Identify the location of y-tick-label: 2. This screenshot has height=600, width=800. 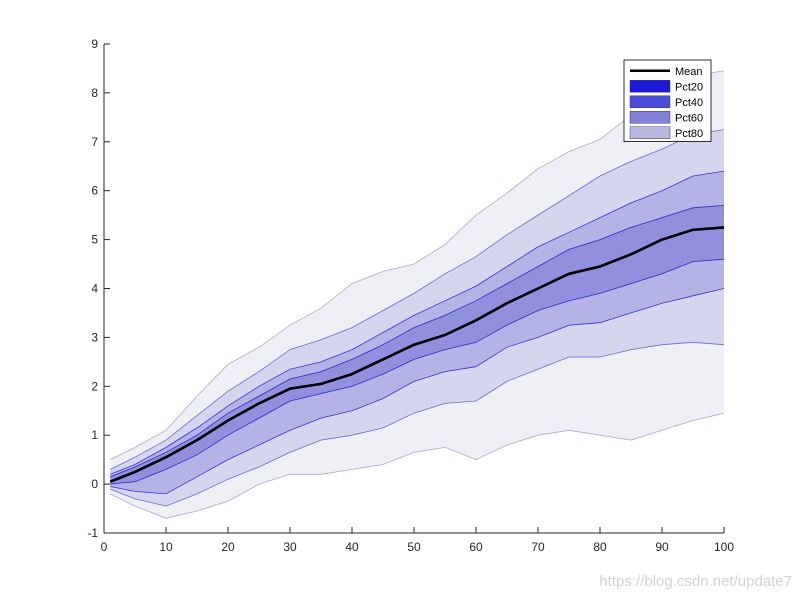
(94, 386).